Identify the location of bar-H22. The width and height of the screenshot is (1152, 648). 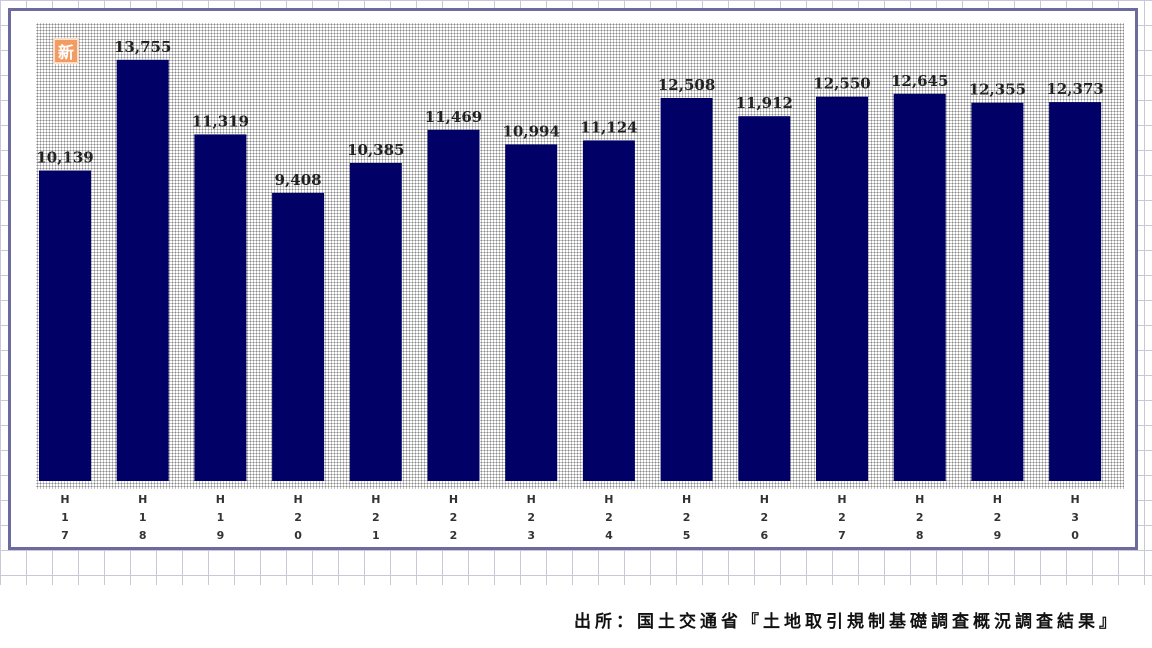
(453, 305).